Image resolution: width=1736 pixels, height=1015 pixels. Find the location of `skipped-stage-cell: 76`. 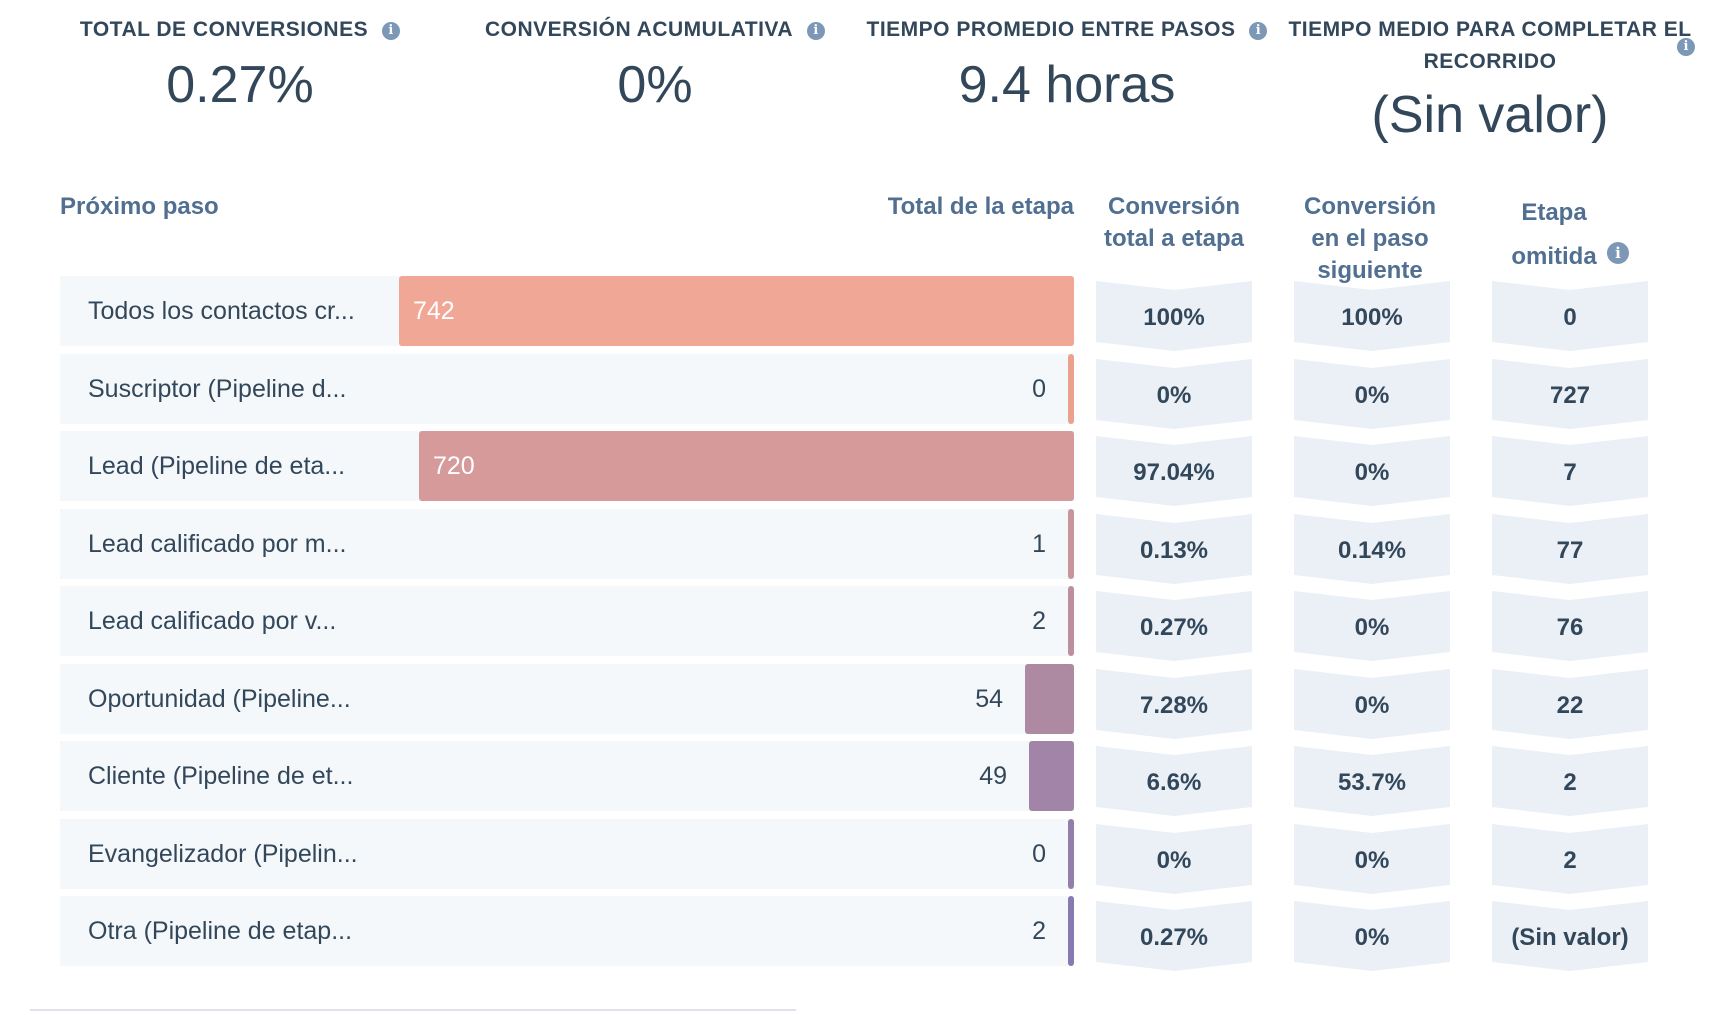

skipped-stage-cell: 76 is located at coordinates (1570, 626).